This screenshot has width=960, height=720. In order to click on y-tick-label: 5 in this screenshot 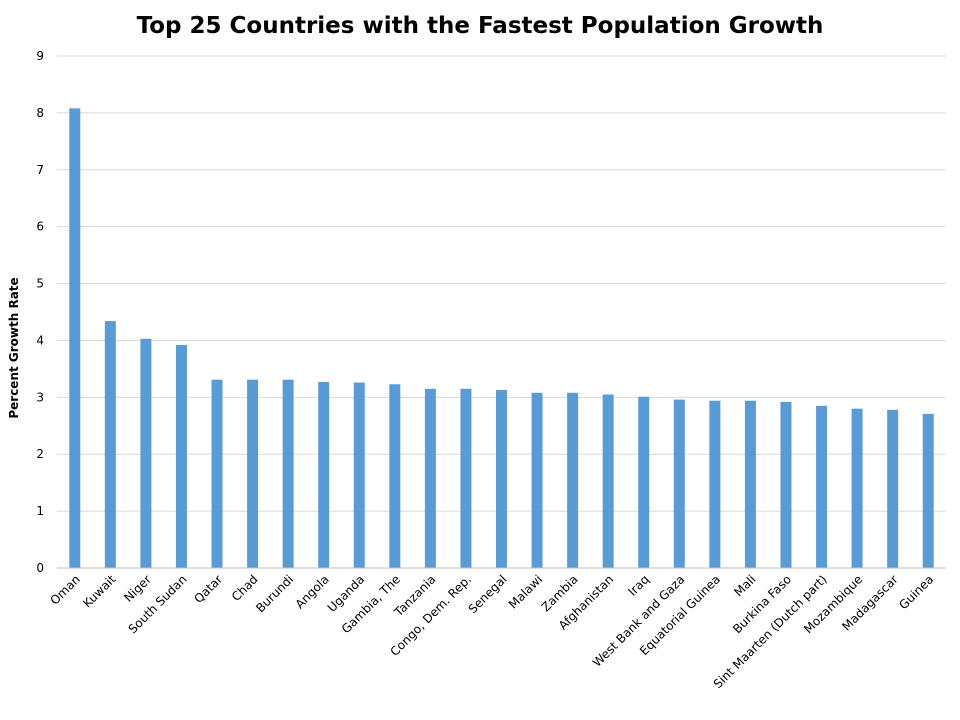, I will do `click(40, 284)`.